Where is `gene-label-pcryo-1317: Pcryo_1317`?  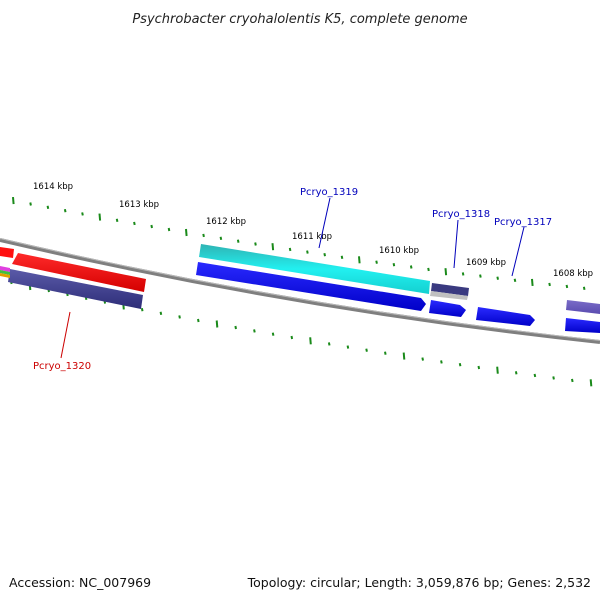 gene-label-pcryo-1317: Pcryo_1317 is located at coordinates (523, 222).